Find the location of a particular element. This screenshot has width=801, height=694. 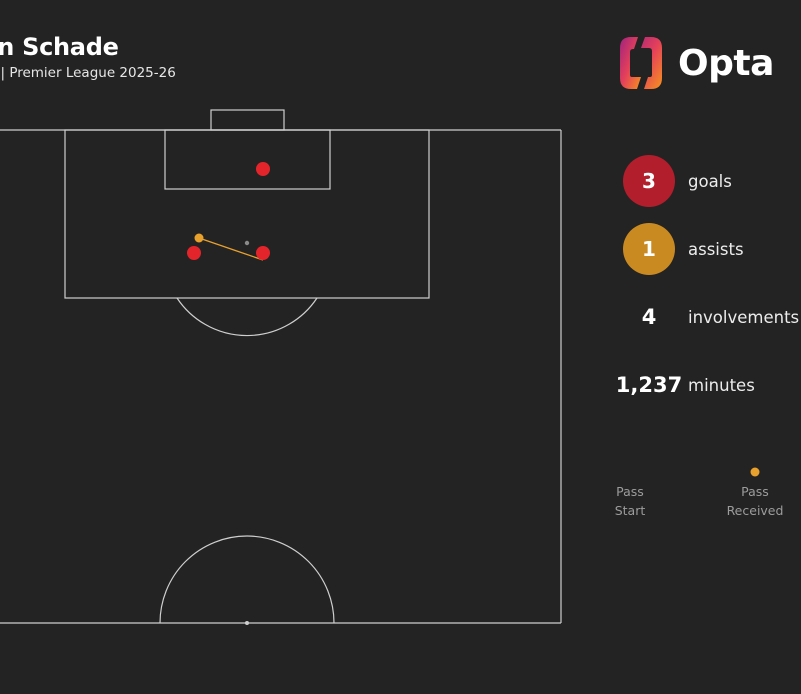

team-season-subtitle: tford | Premier League 2025-26 is located at coordinates (88, 73).